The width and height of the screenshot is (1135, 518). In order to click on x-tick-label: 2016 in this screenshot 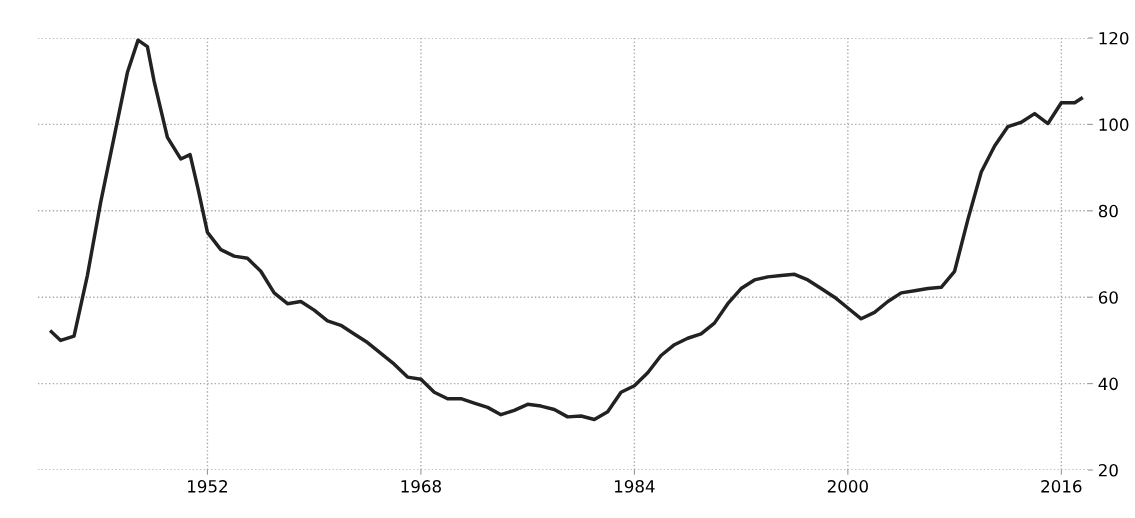, I will do `click(1061, 486)`.